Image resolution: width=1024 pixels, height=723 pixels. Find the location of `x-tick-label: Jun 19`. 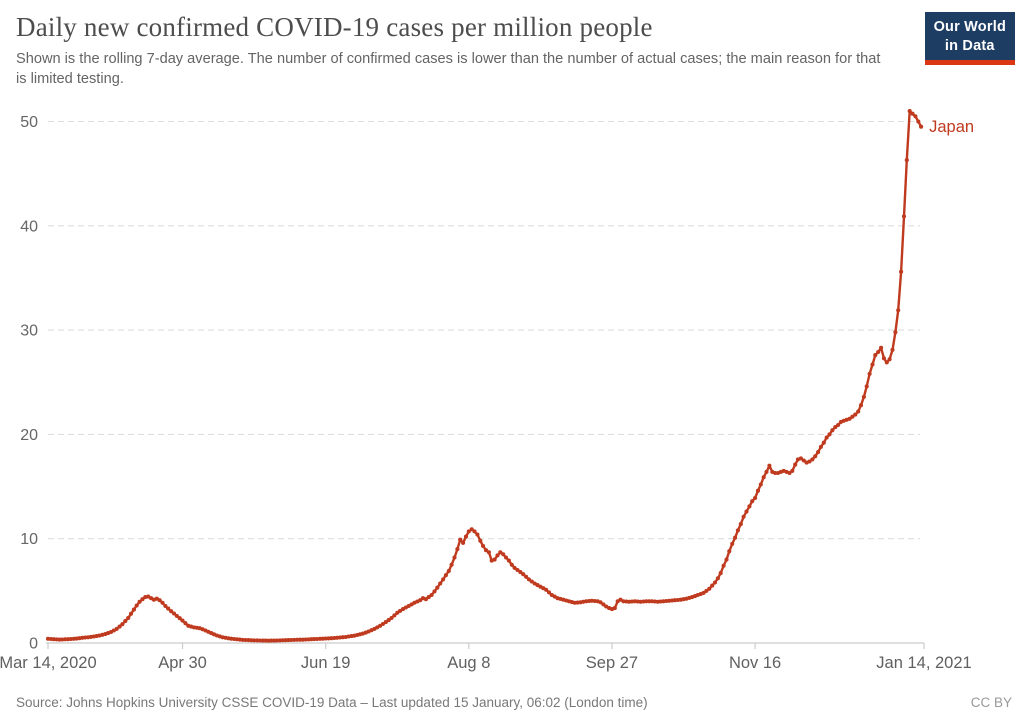

x-tick-label: Jun 19 is located at coordinates (326, 663).